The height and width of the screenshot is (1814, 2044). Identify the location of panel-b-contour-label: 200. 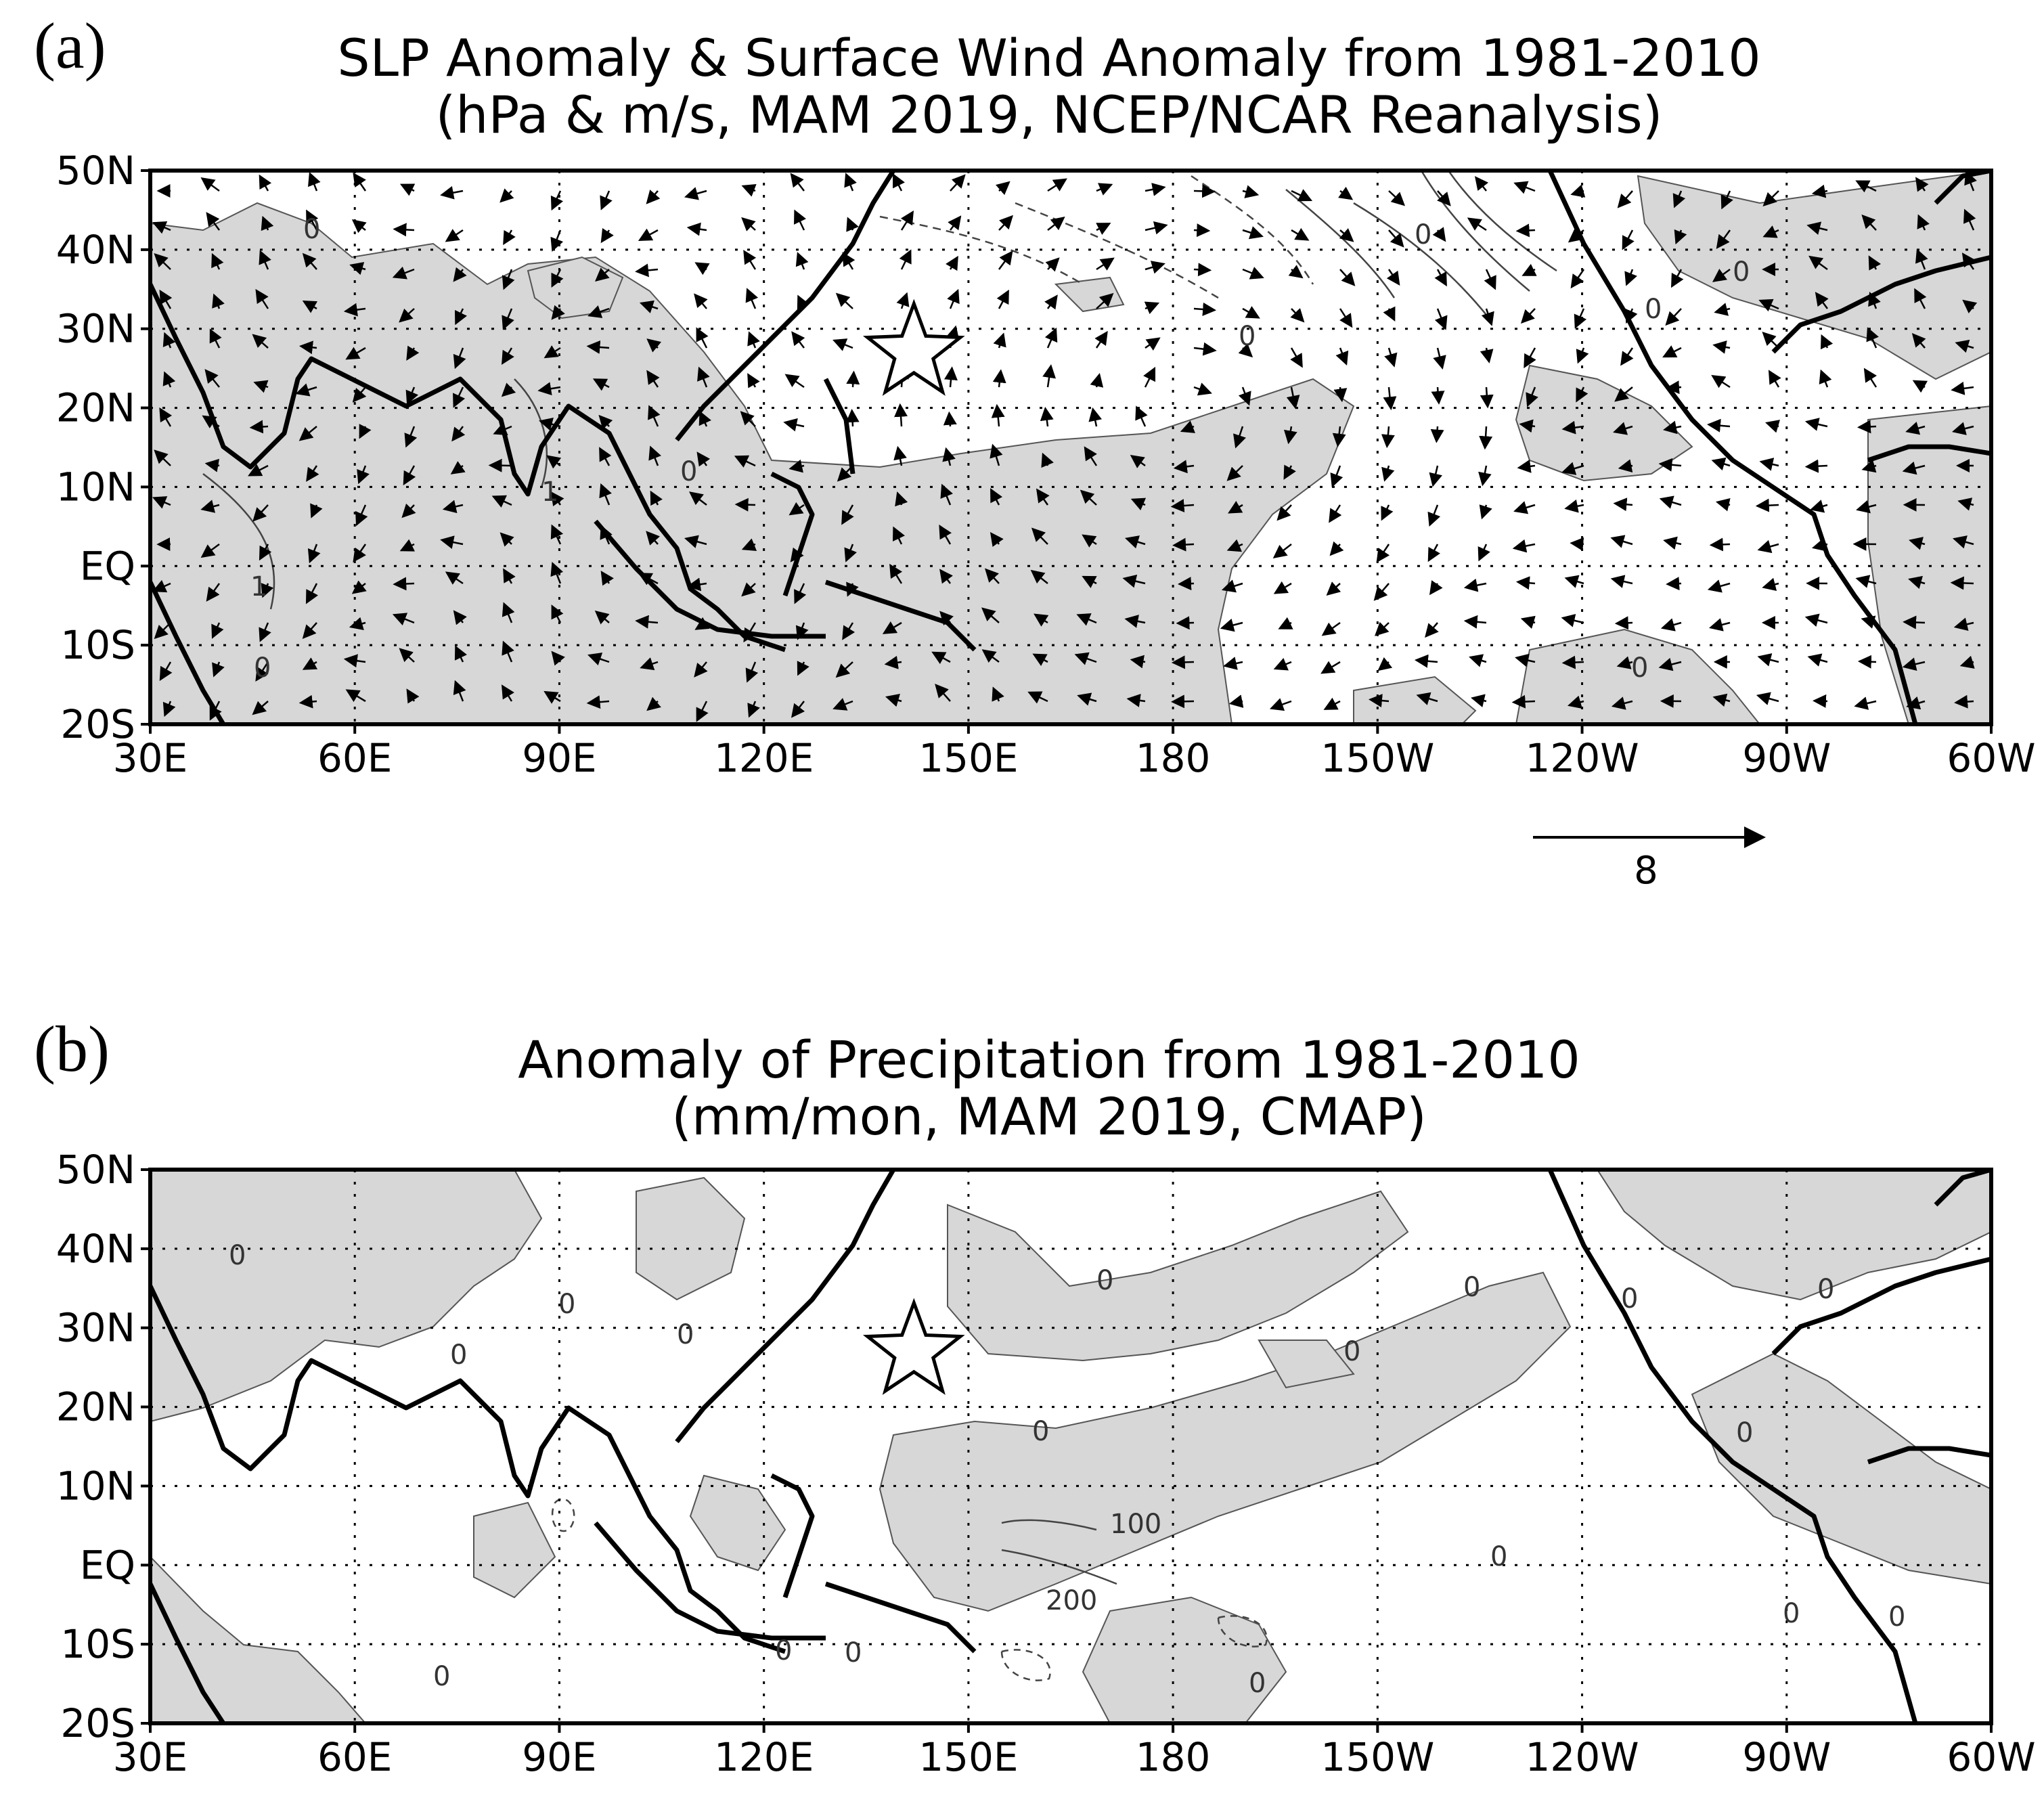
(1071, 1600).